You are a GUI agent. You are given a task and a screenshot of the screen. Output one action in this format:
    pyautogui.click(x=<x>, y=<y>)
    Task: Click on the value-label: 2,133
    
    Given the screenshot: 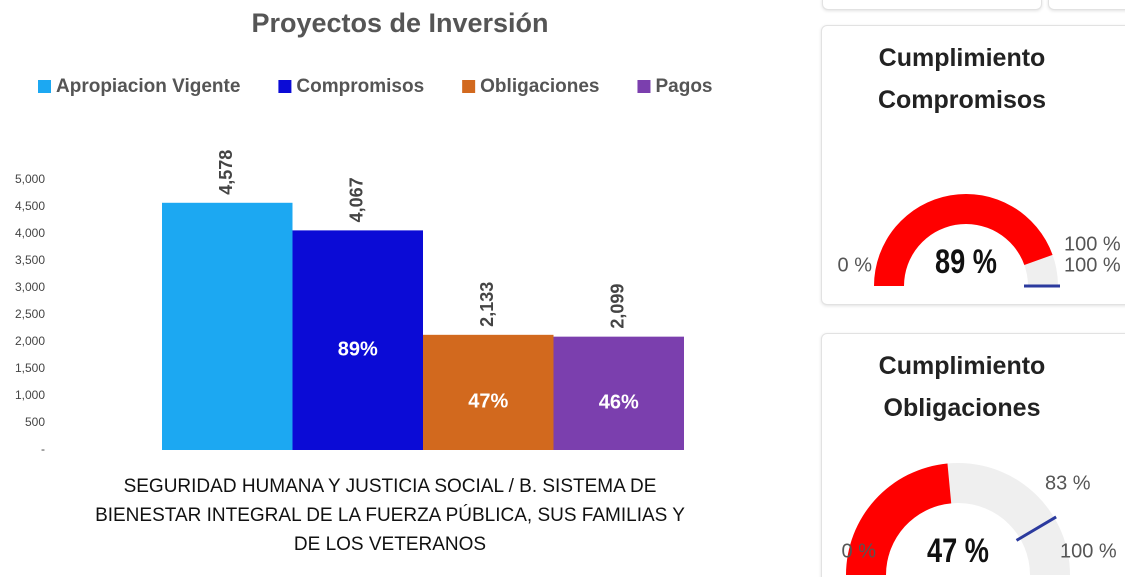 What is the action you would take?
    pyautogui.click(x=487, y=304)
    